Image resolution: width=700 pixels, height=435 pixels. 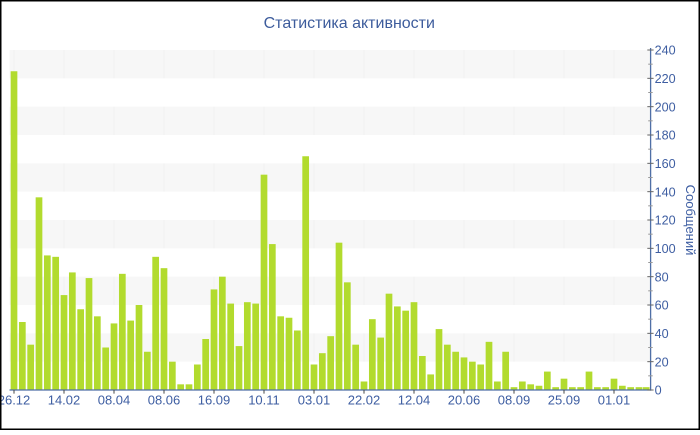 What do you see at coordinates (614, 399) in the screenshot?
I see `svg-text: 01.01` at bounding box center [614, 399].